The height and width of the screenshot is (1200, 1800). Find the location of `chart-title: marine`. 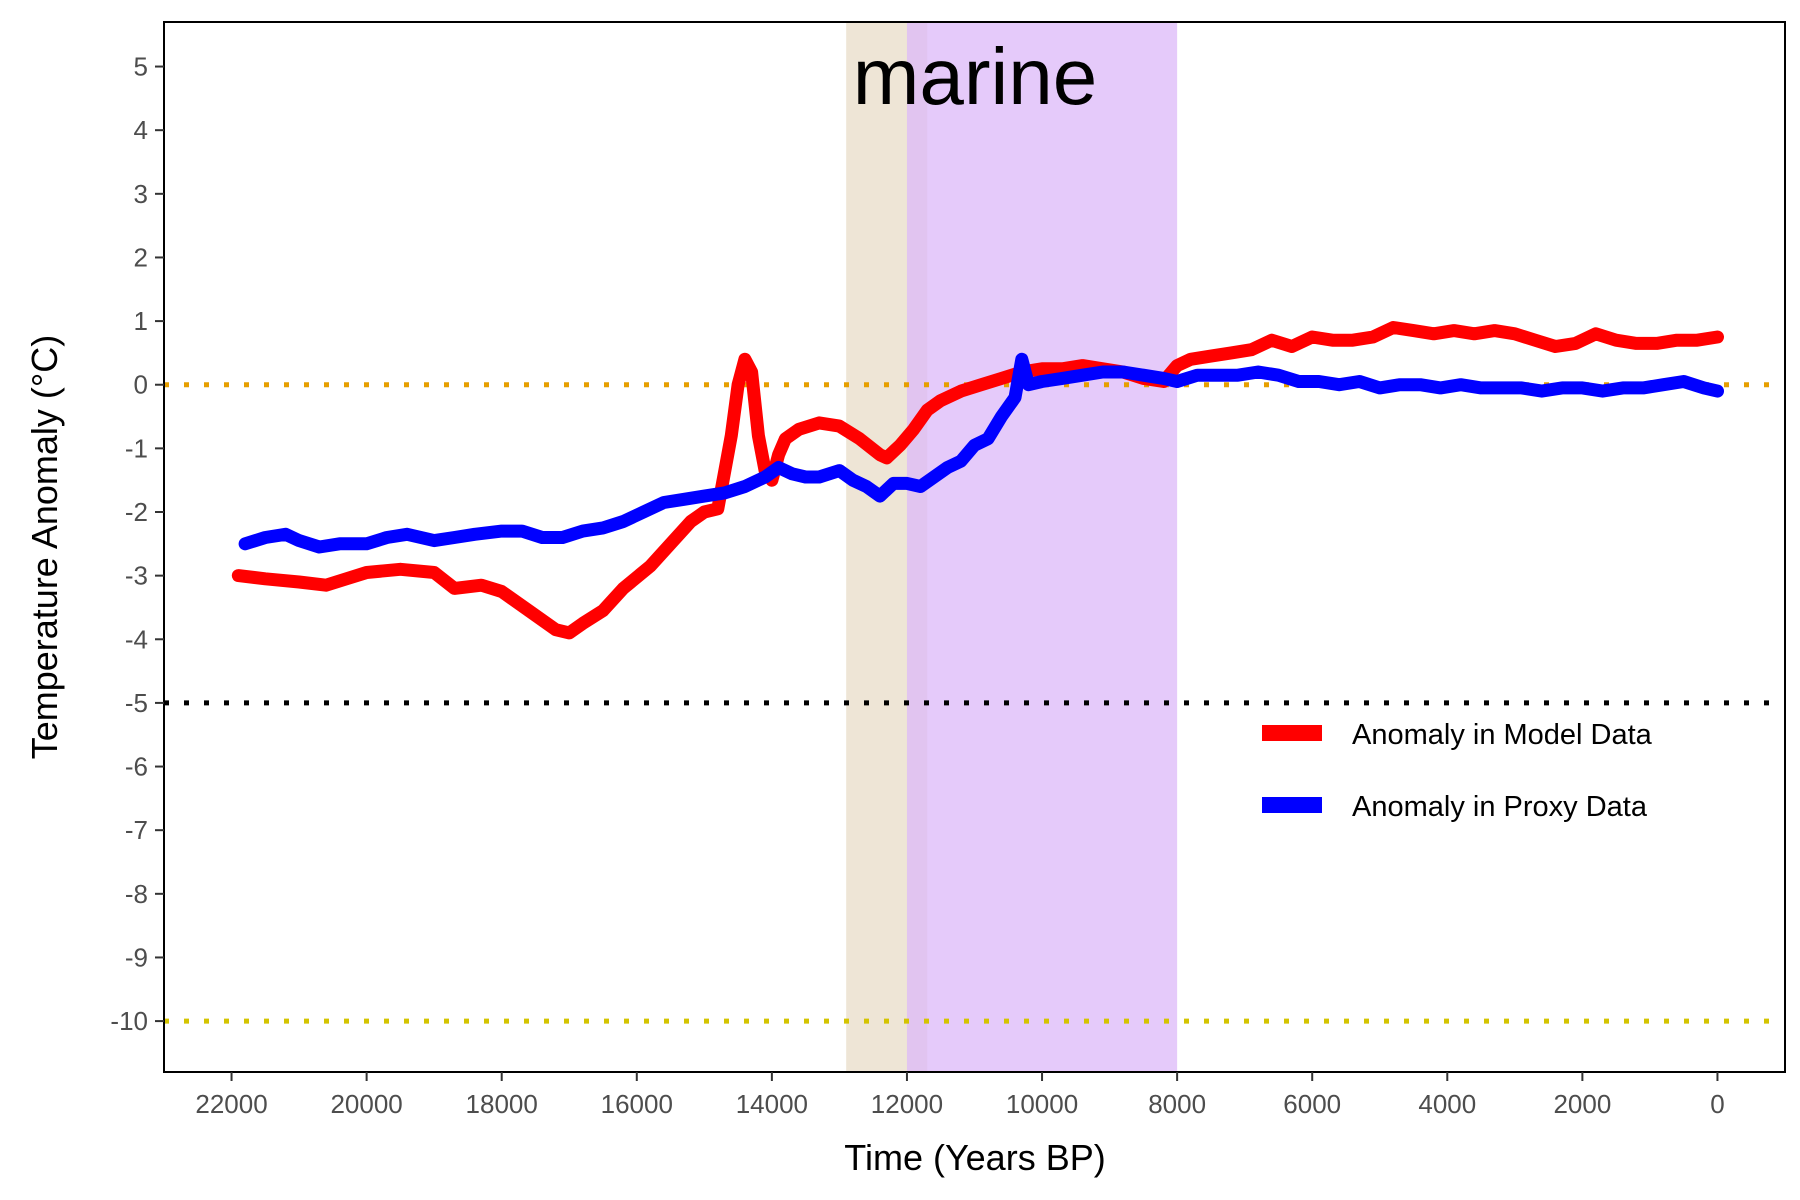

chart-title: marine is located at coordinates (975, 76).